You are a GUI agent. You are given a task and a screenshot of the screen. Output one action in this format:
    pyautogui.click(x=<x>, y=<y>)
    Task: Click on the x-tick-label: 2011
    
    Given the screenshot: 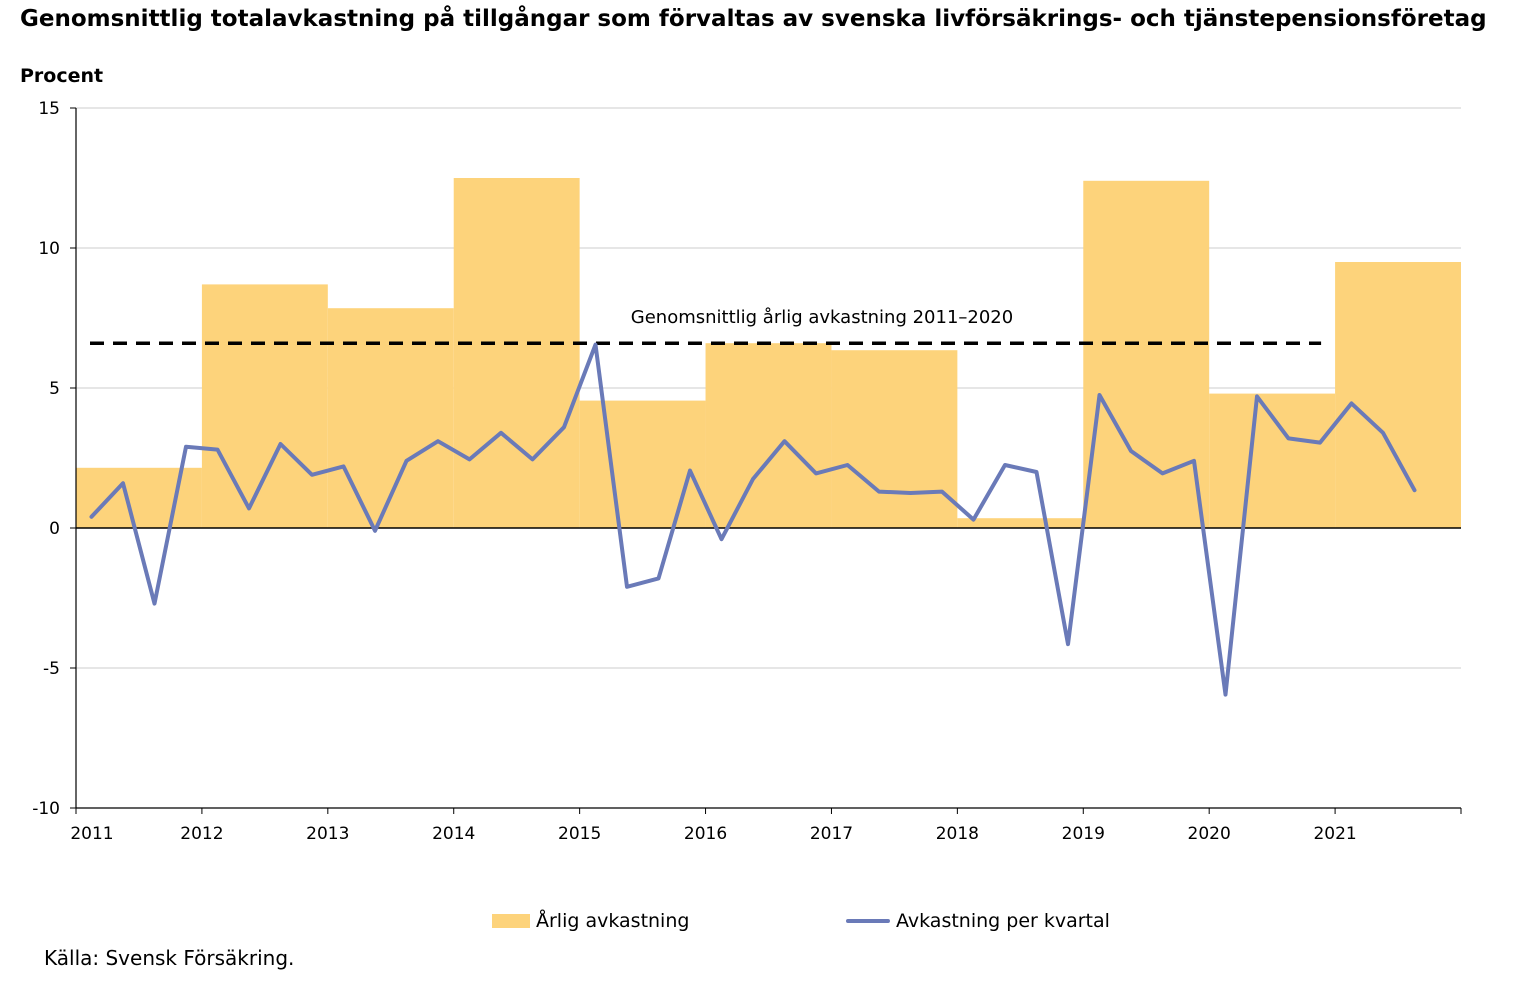 What is the action you would take?
    pyautogui.click(x=91, y=834)
    